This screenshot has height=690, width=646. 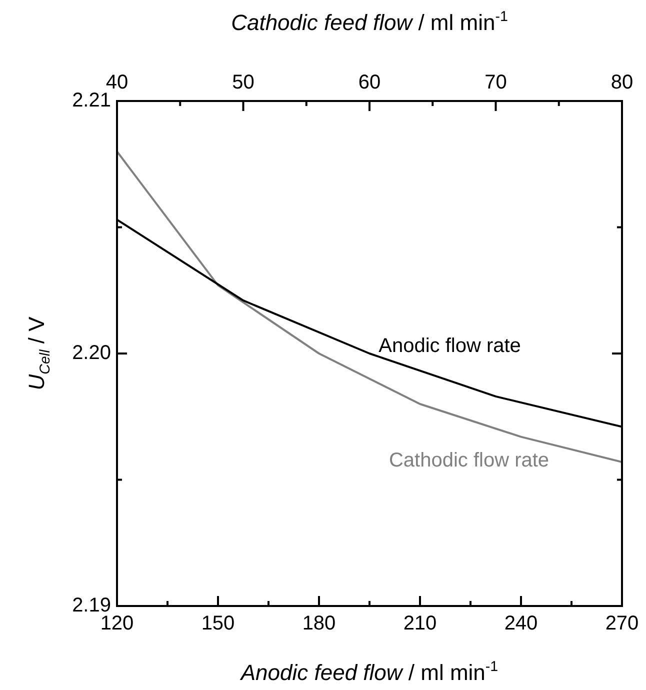 What do you see at coordinates (91, 353) in the screenshot?
I see `y-tick-label: 2.20` at bounding box center [91, 353].